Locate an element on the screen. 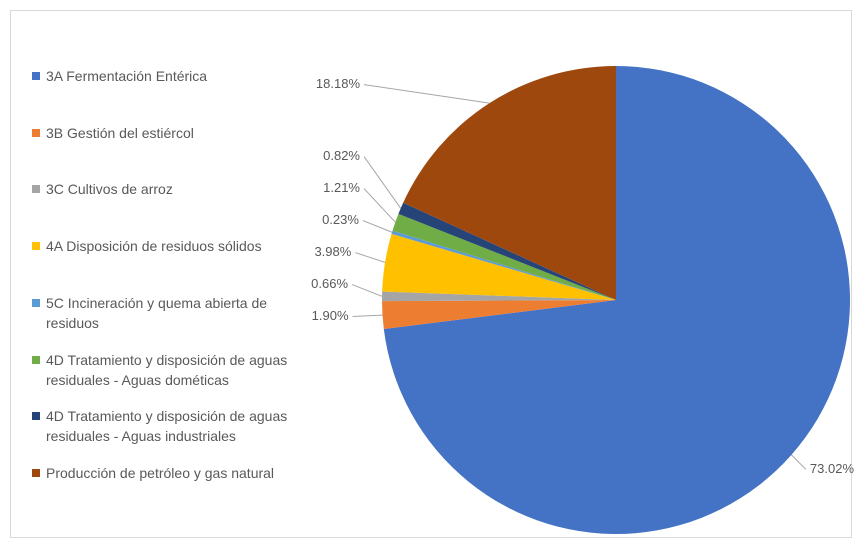 The width and height of the screenshot is (863, 540). data-label: 3.98% is located at coordinates (332, 251).